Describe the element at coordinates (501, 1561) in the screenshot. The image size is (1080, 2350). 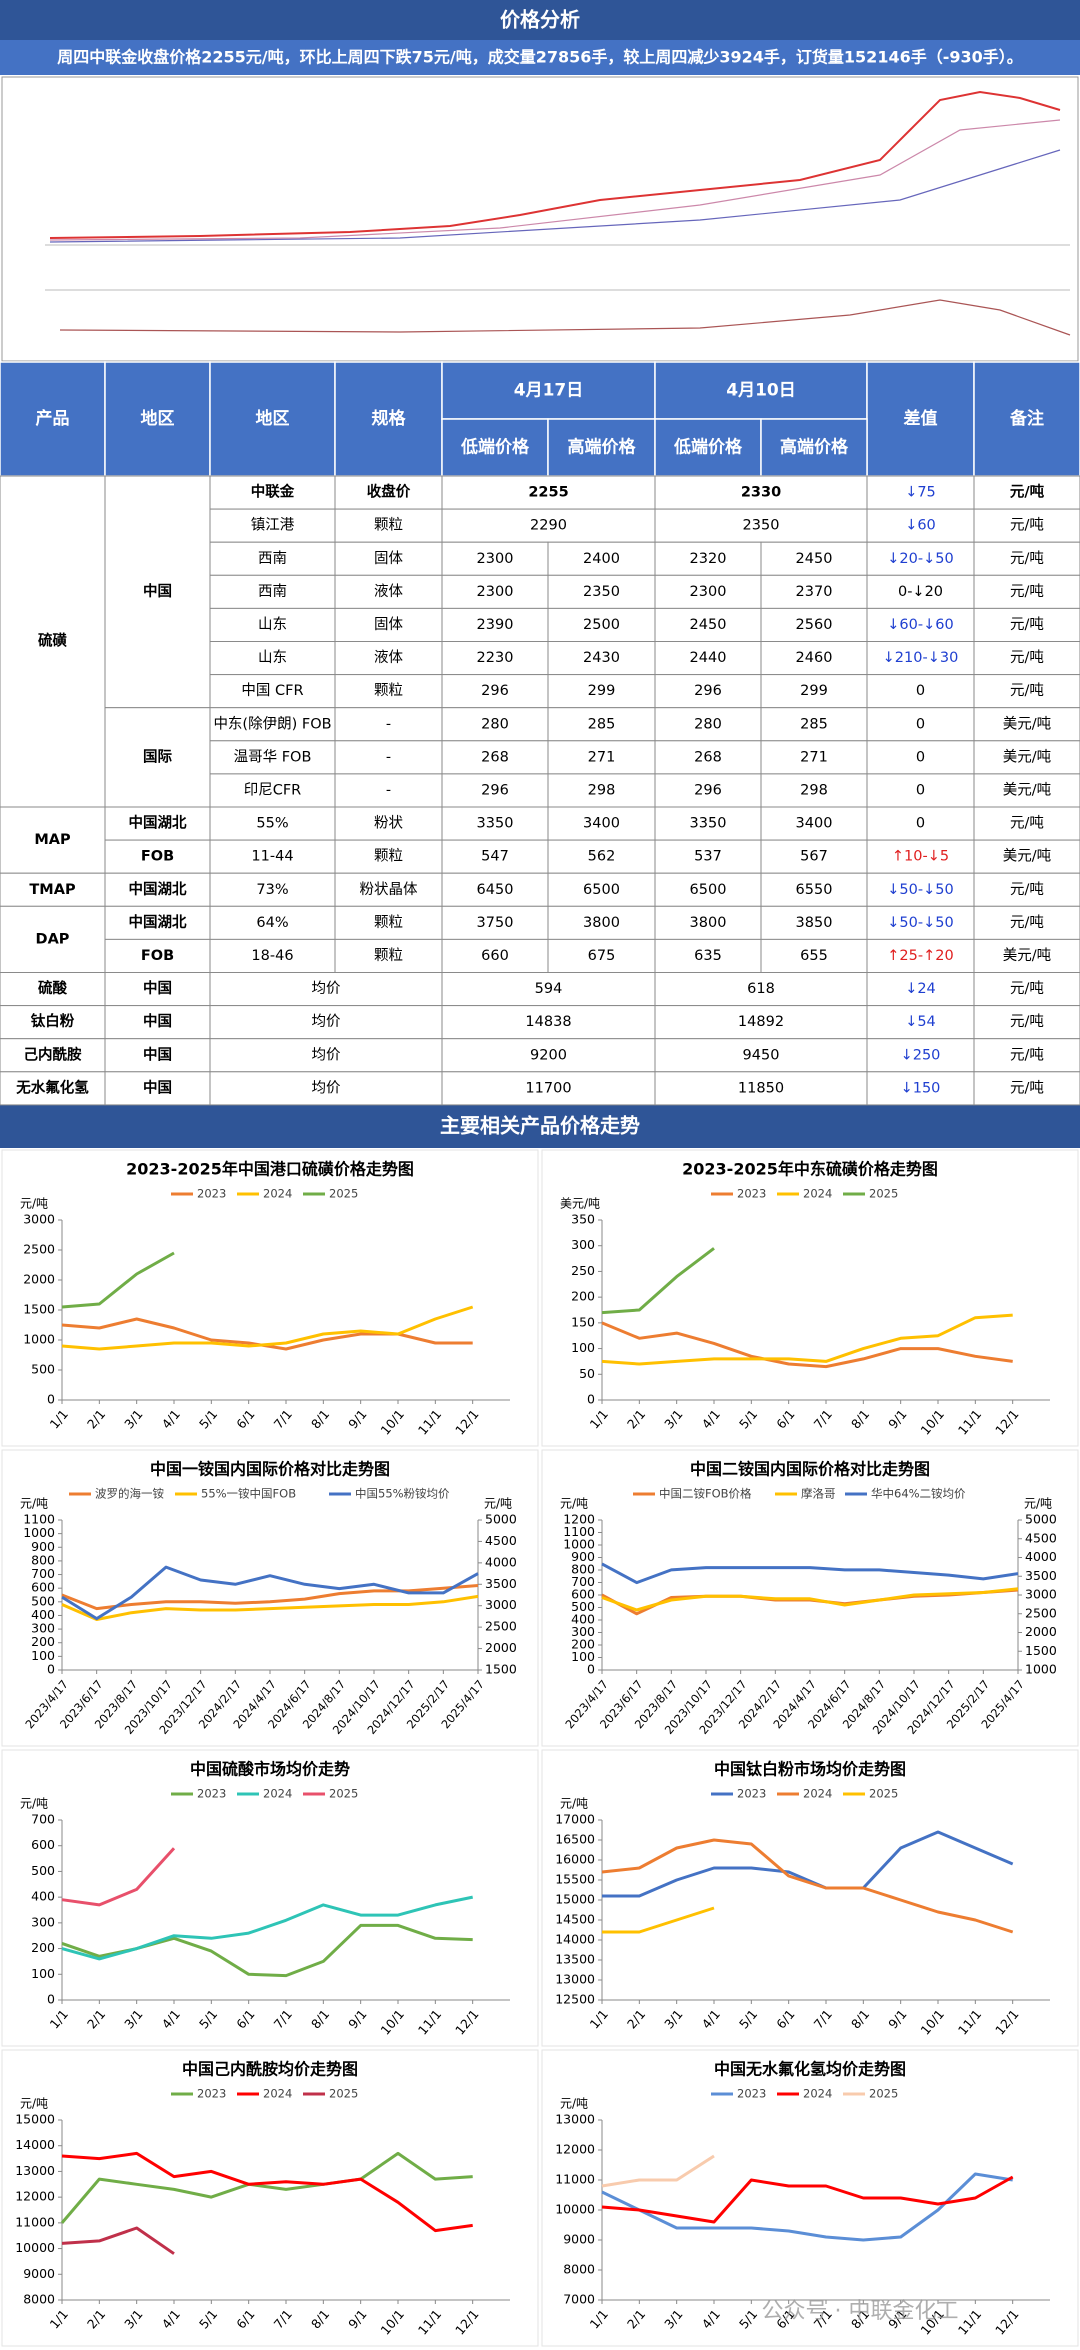
I see `y2-tick-label: 4000` at that location.